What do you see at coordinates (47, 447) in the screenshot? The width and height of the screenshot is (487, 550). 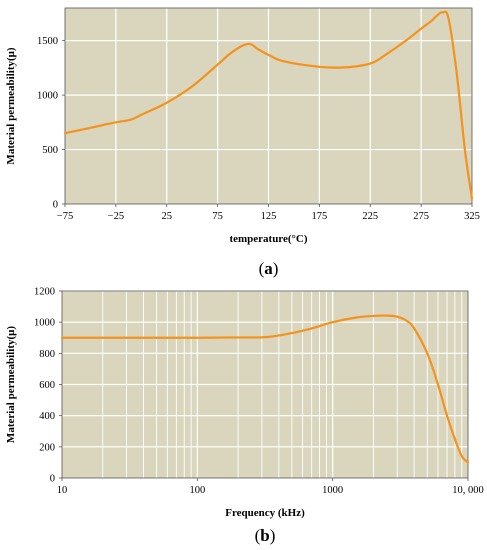 I see `y-tick-label: 200` at bounding box center [47, 447].